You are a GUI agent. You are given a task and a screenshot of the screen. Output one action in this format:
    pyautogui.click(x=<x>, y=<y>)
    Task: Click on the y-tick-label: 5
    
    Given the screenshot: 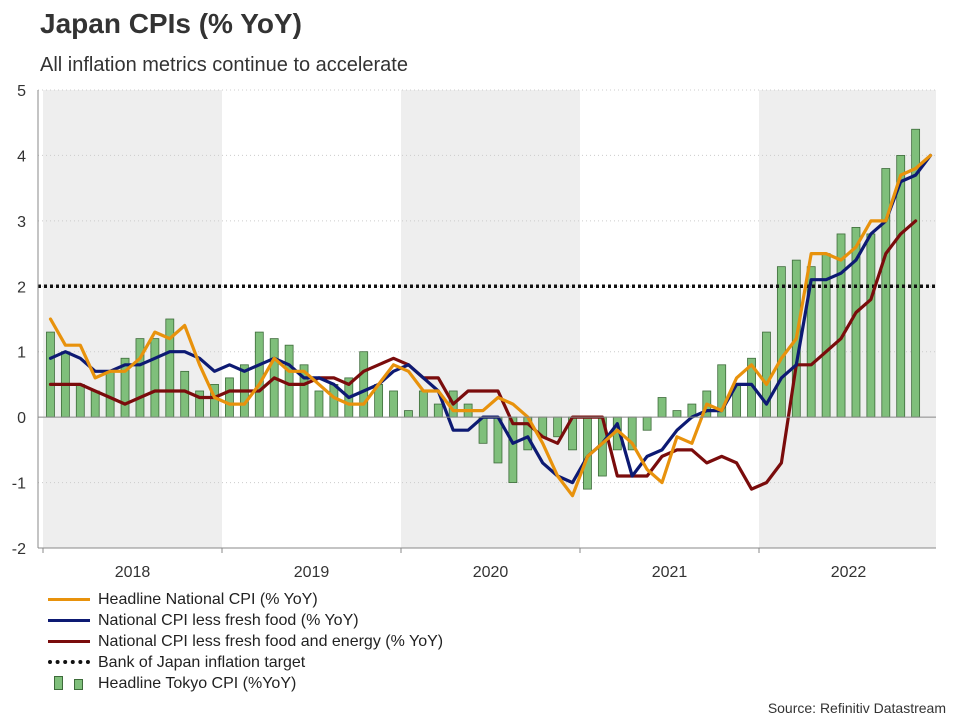 What is the action you would take?
    pyautogui.click(x=21, y=91)
    